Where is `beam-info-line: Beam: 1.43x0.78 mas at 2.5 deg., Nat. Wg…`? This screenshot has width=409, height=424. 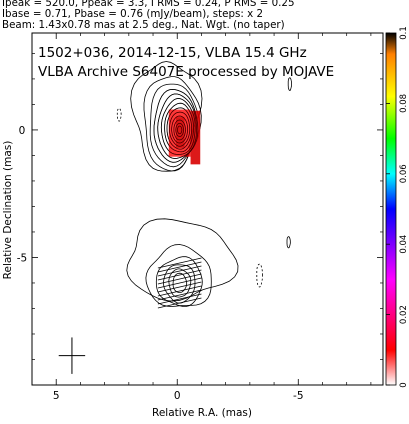
beam-info-line: Beam: 1.43x0.78 mas at 2.5 deg., Nat. Wg… is located at coordinates (143, 25).